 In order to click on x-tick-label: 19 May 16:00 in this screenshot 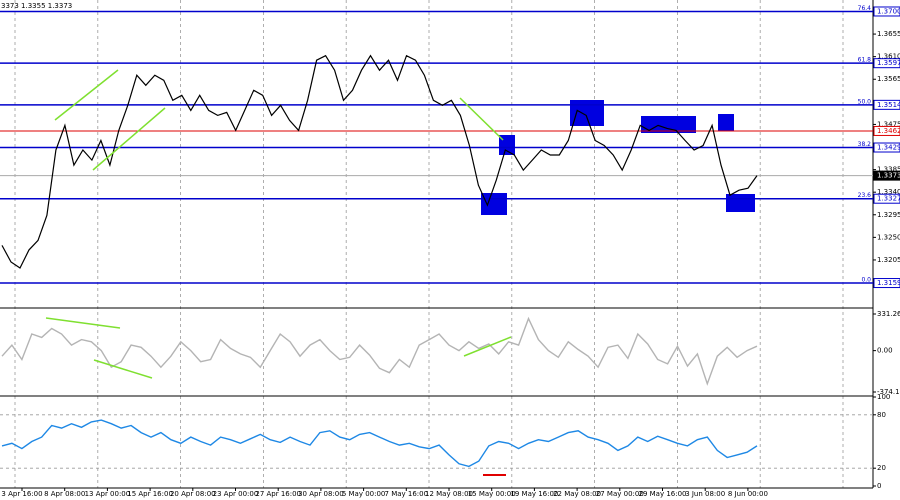, I will do `click(534, 494)`.